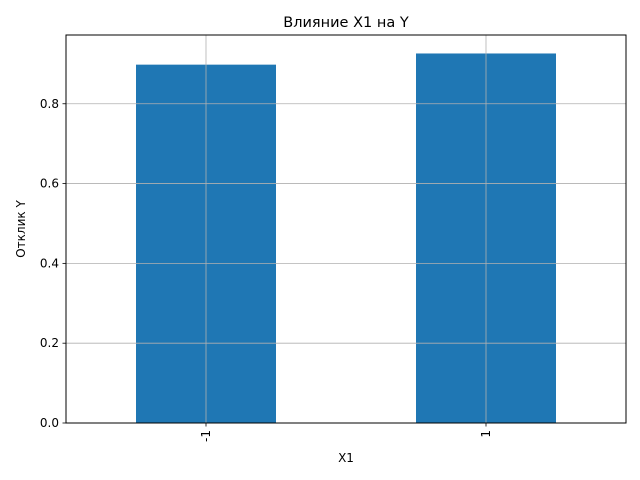  What do you see at coordinates (346, 458) in the screenshot?
I see `x-axis-label: X1` at bounding box center [346, 458].